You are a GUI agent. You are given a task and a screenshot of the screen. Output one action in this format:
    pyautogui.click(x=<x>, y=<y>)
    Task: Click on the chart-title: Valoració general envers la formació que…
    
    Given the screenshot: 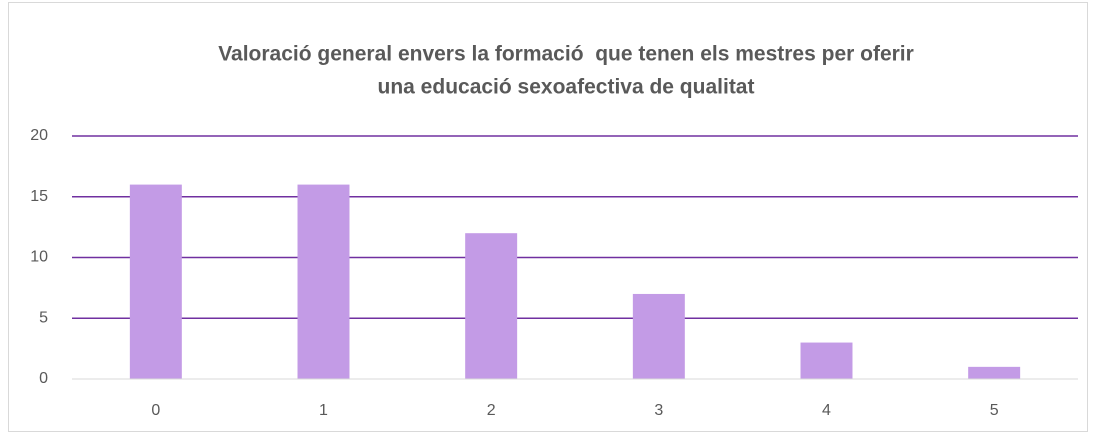 What is the action you would take?
    pyautogui.click(x=566, y=54)
    